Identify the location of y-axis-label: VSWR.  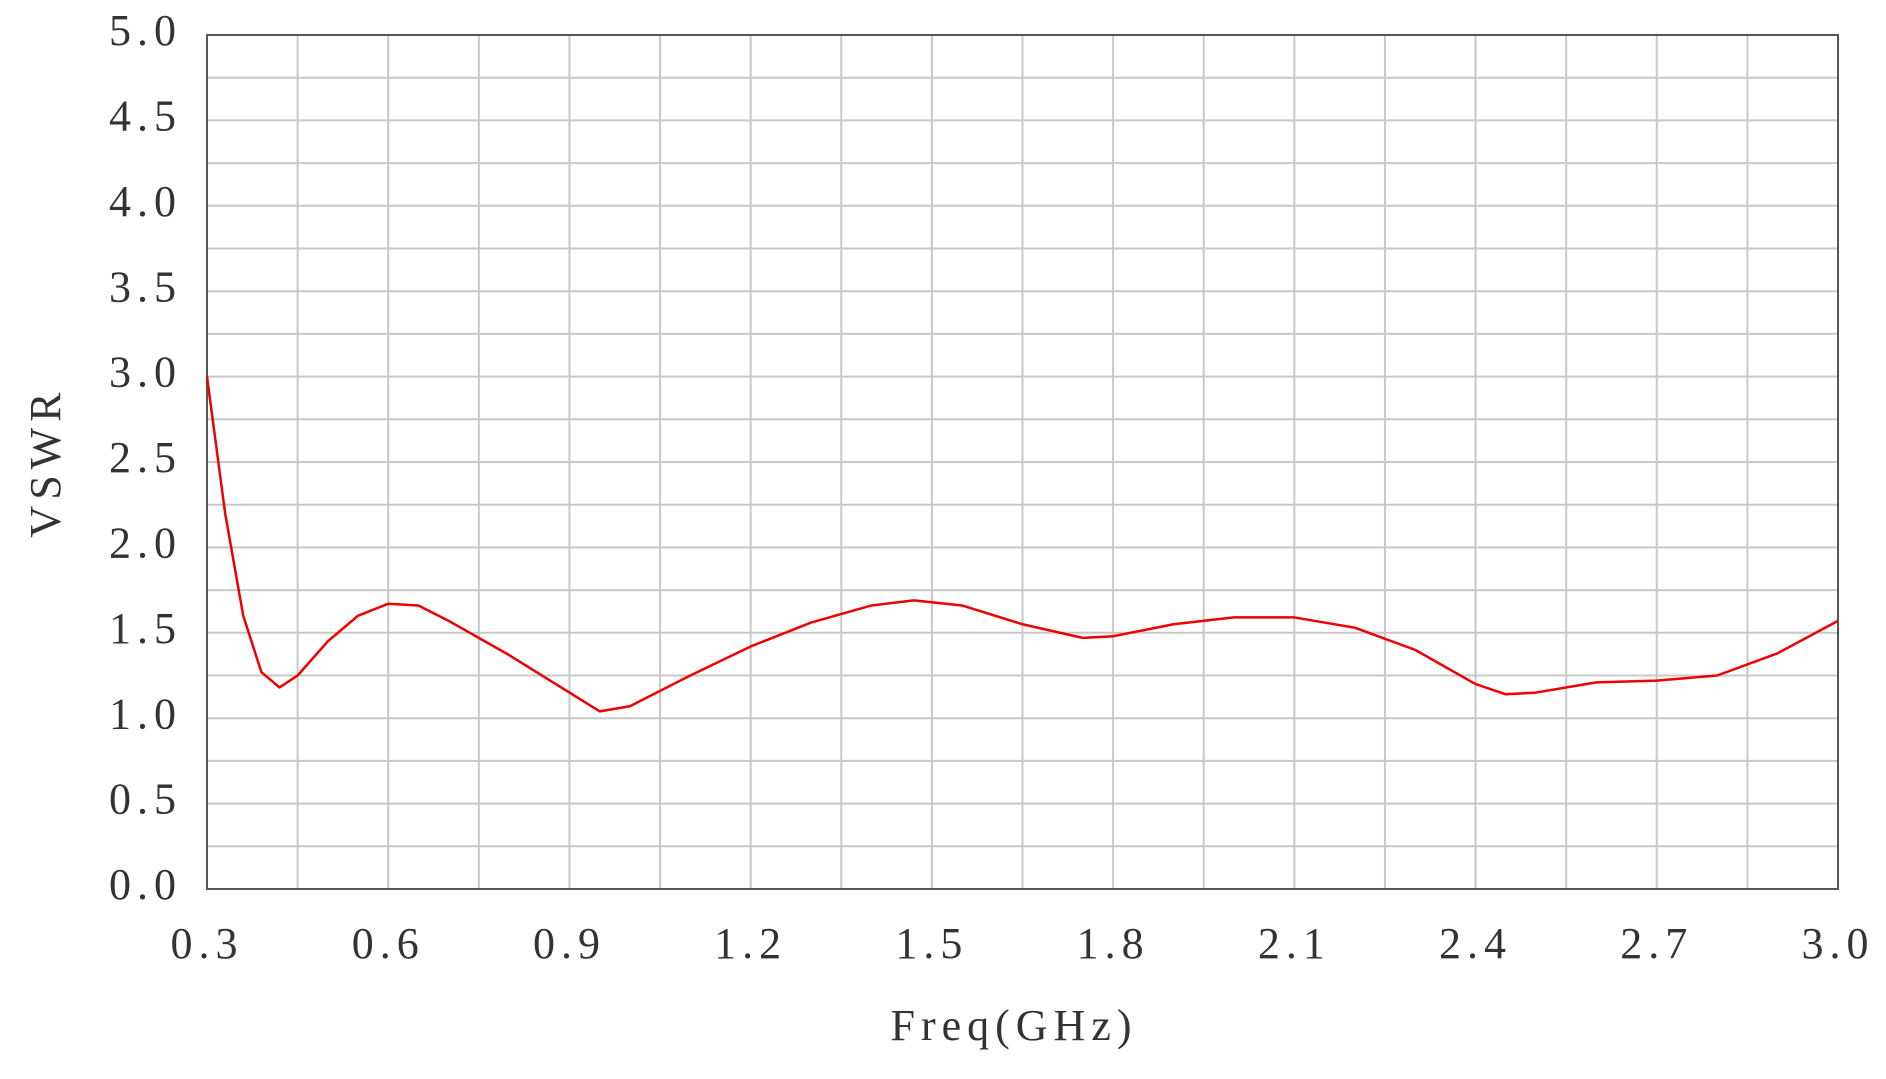
(45, 461).